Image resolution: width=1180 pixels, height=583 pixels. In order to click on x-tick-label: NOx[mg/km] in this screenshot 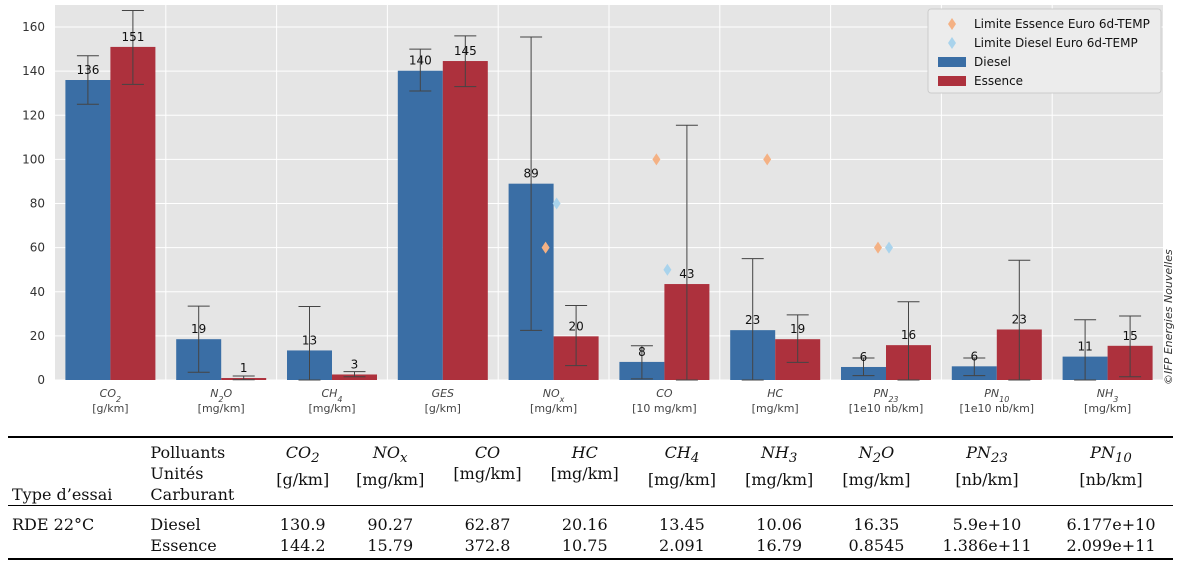, I will do `click(553, 401)`.